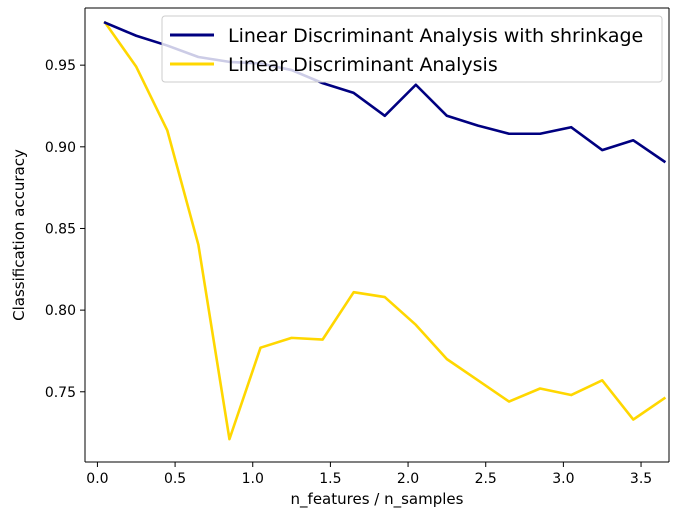 This screenshot has height=515, width=681. I want to click on y-ticks: 0.75 0.80 0.85 0.90 0.95, so click(65, 229).